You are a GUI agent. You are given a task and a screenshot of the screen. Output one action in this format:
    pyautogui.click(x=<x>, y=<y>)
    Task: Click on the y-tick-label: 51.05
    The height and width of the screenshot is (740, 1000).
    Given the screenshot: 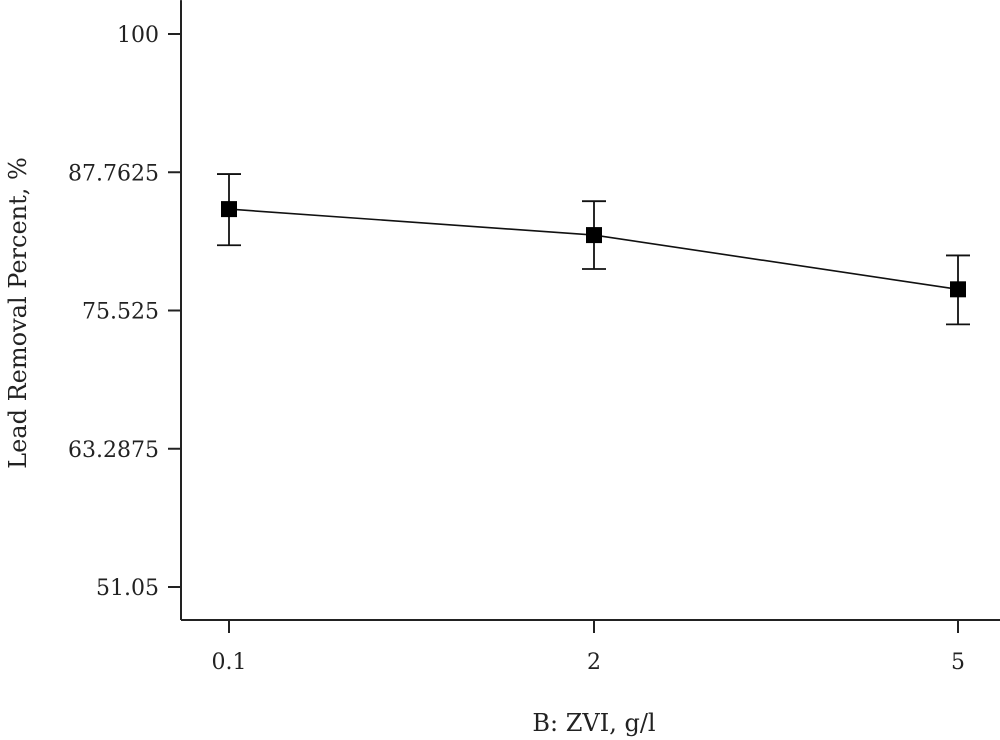 What is the action you would take?
    pyautogui.click(x=127, y=588)
    